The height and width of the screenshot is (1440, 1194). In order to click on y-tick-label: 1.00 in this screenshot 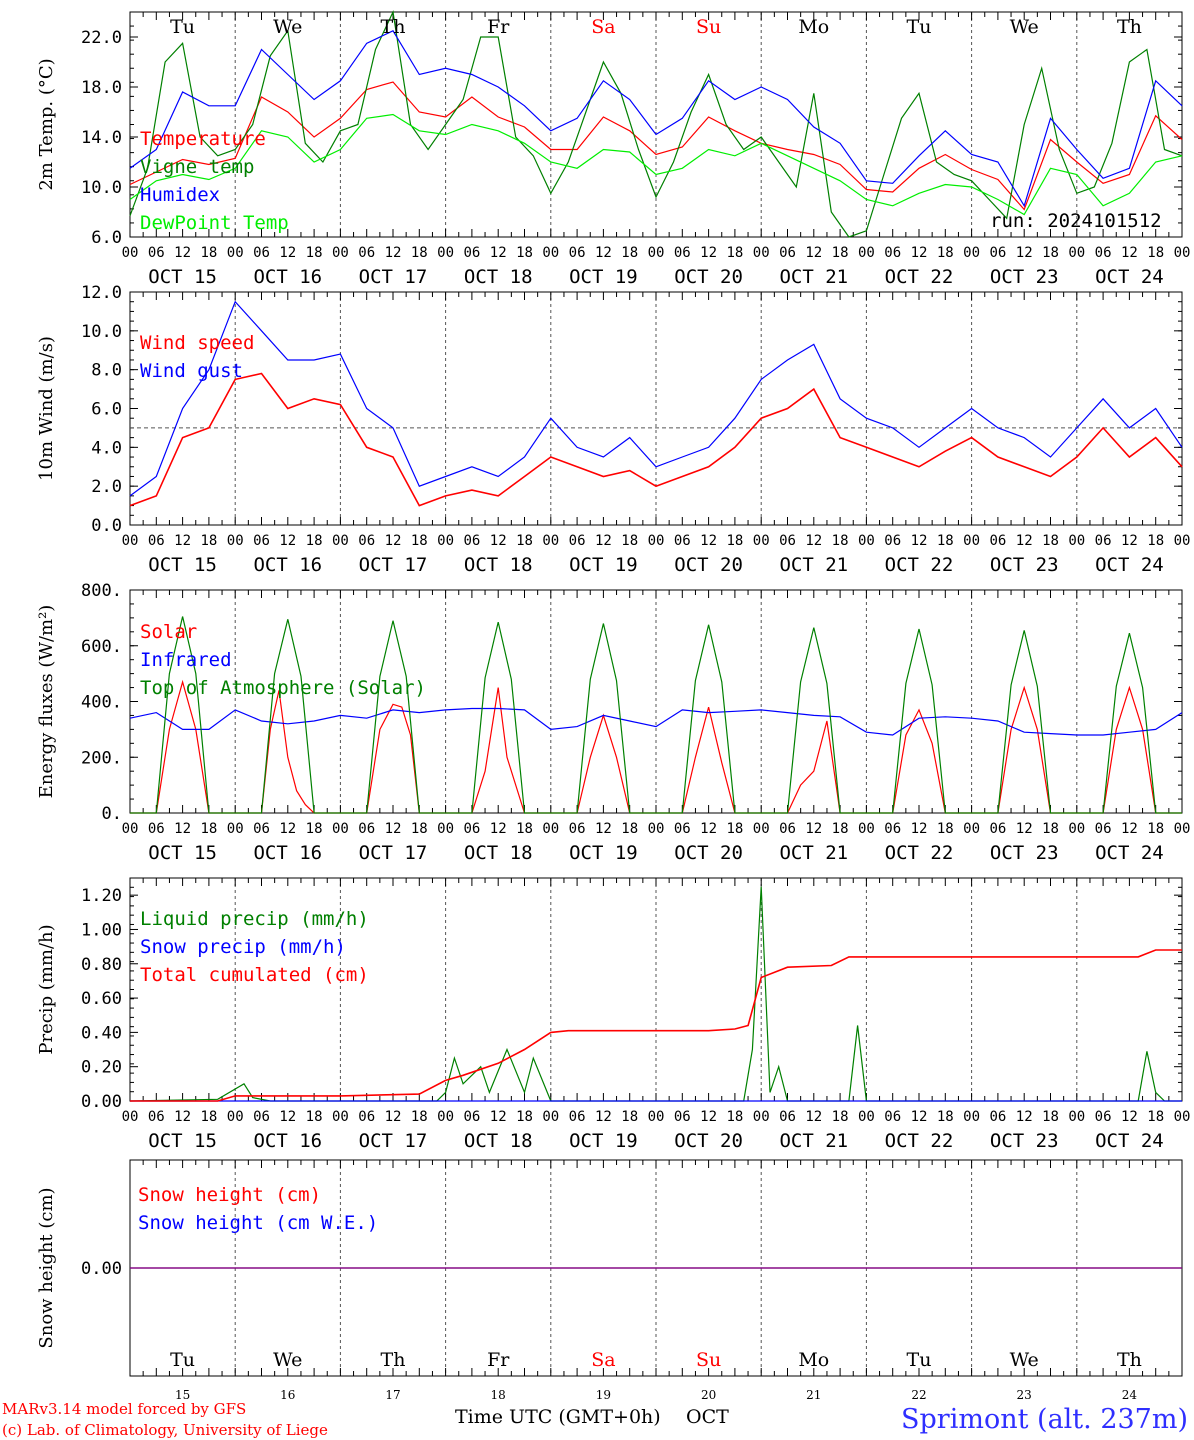, I will do `click(101, 930)`.